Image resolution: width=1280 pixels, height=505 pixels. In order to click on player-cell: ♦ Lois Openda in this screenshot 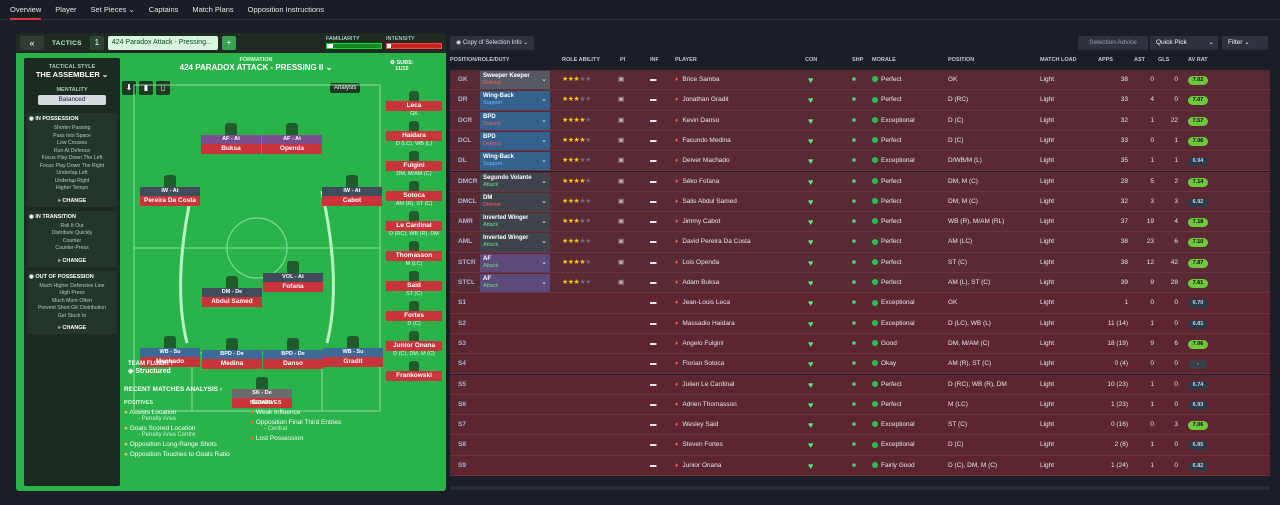, I will do `click(735, 263)`.